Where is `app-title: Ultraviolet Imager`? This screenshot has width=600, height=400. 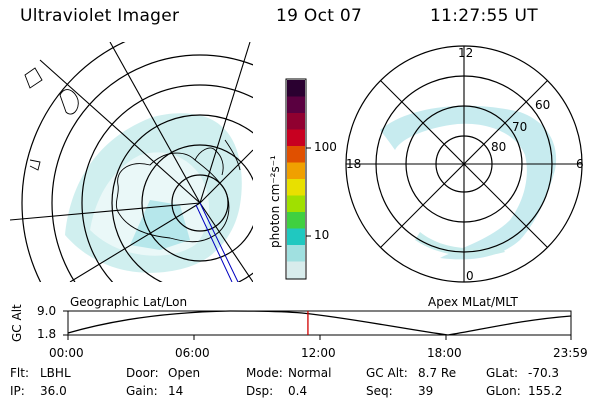
app-title: Ultraviolet Imager is located at coordinates (100, 16).